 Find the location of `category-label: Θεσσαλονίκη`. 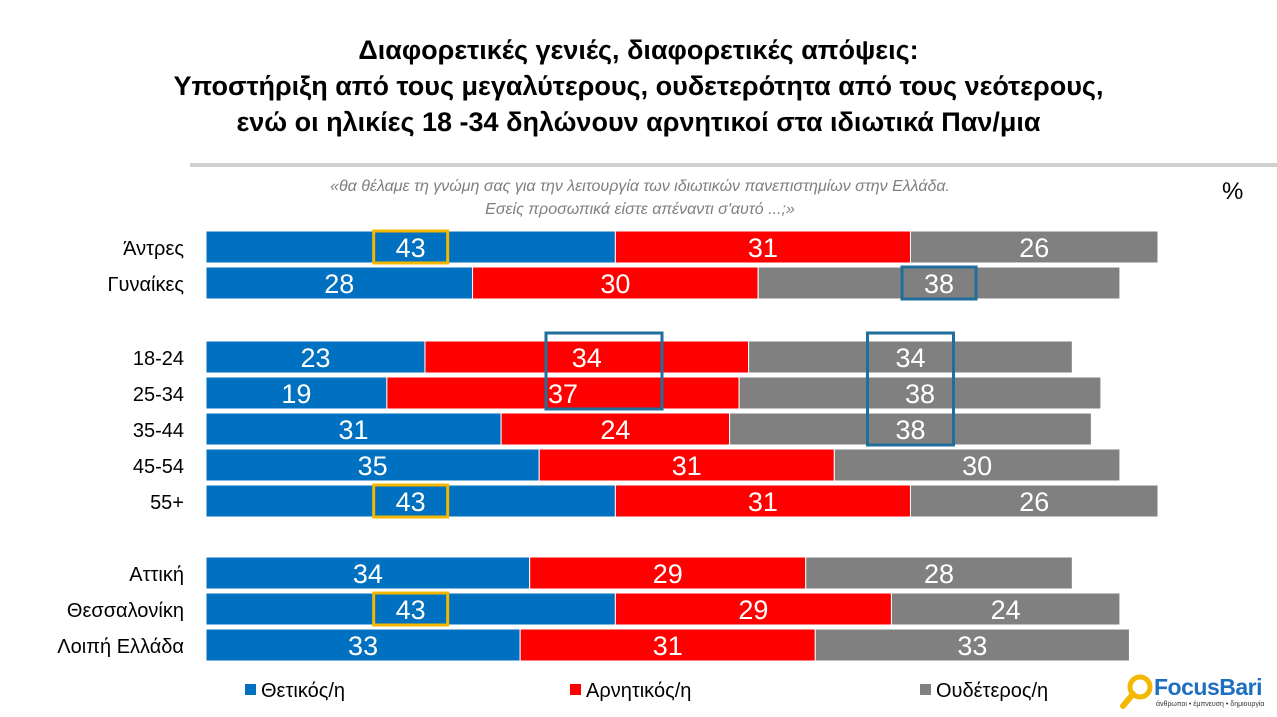

category-label: Θεσσαλονίκη is located at coordinates (125, 611).